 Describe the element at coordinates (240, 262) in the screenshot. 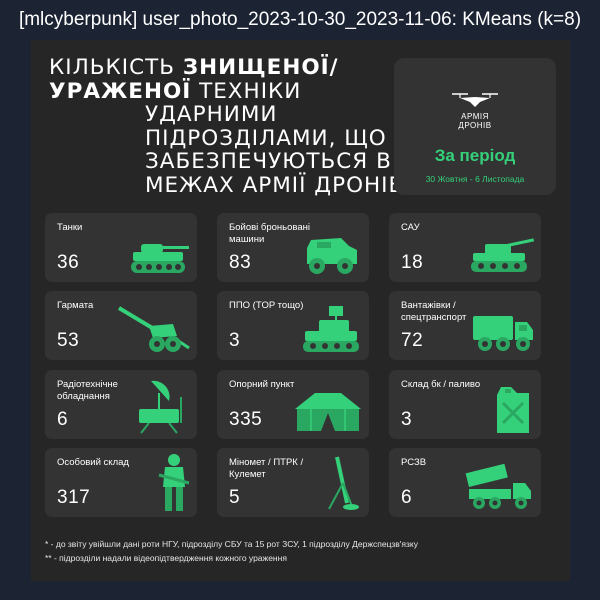

I see `stat-value: 83` at that location.